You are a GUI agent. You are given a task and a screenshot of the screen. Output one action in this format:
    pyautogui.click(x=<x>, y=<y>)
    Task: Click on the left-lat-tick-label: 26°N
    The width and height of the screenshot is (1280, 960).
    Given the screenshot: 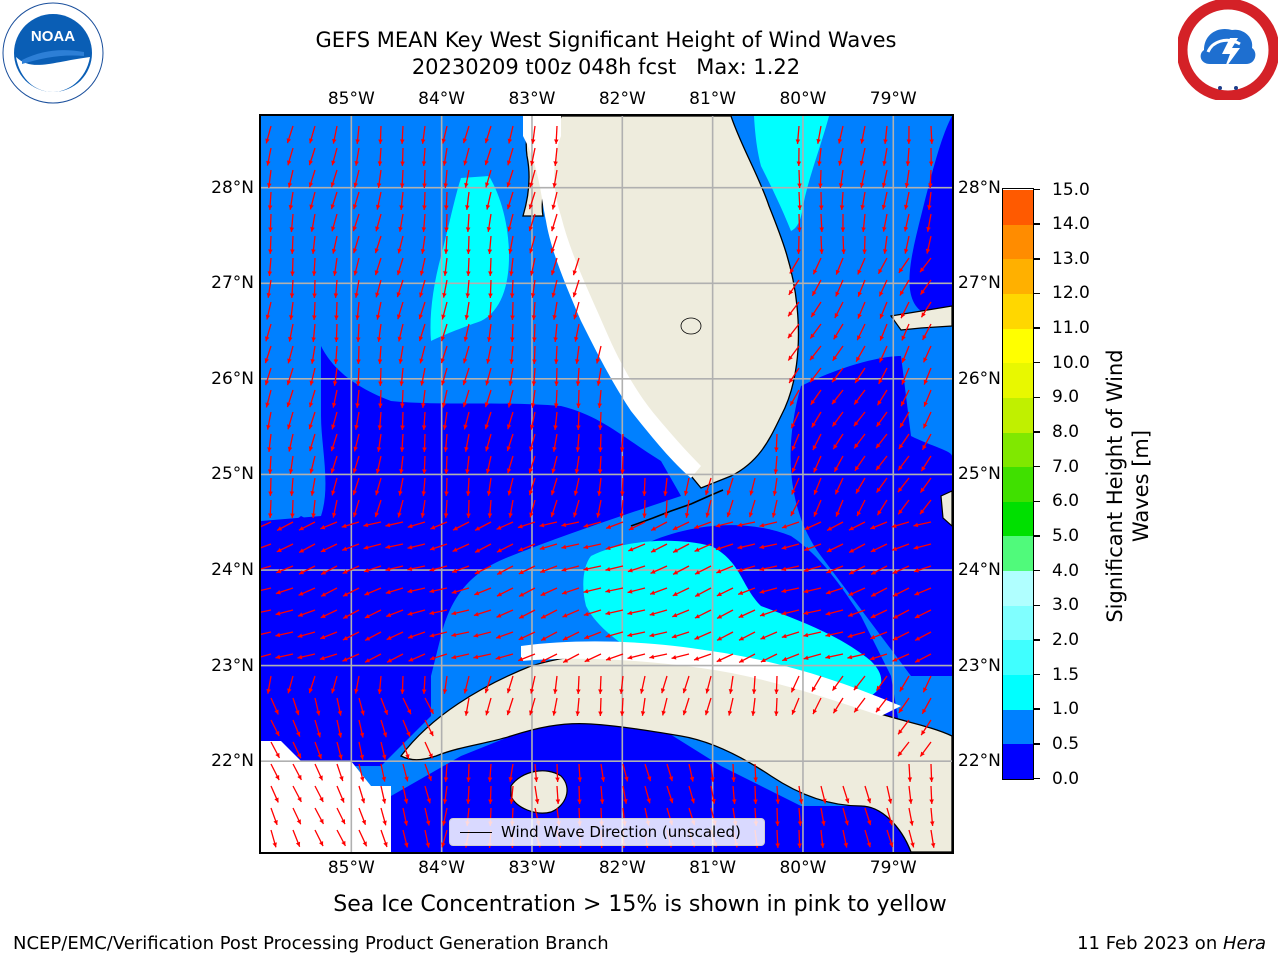 What is the action you would take?
    pyautogui.click(x=232, y=378)
    